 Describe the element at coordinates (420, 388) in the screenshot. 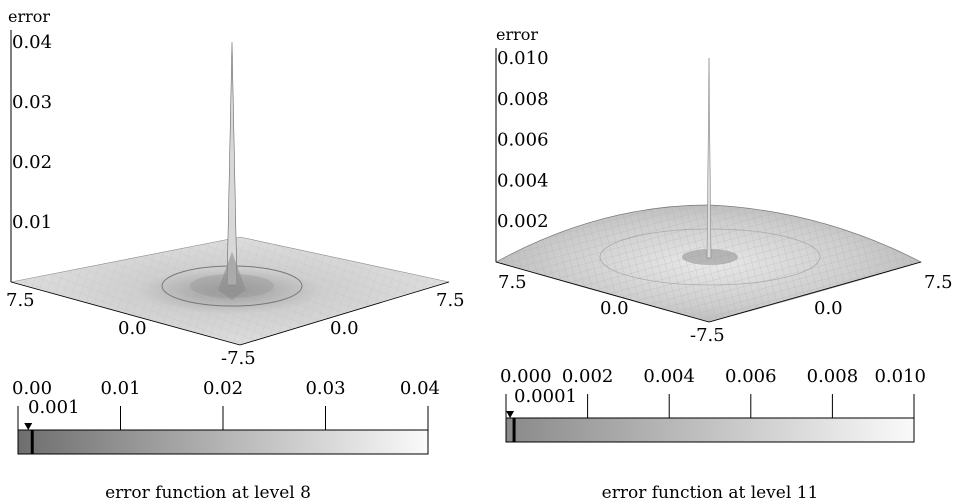

I see `colorbar-tick-label: 0.04` at that location.